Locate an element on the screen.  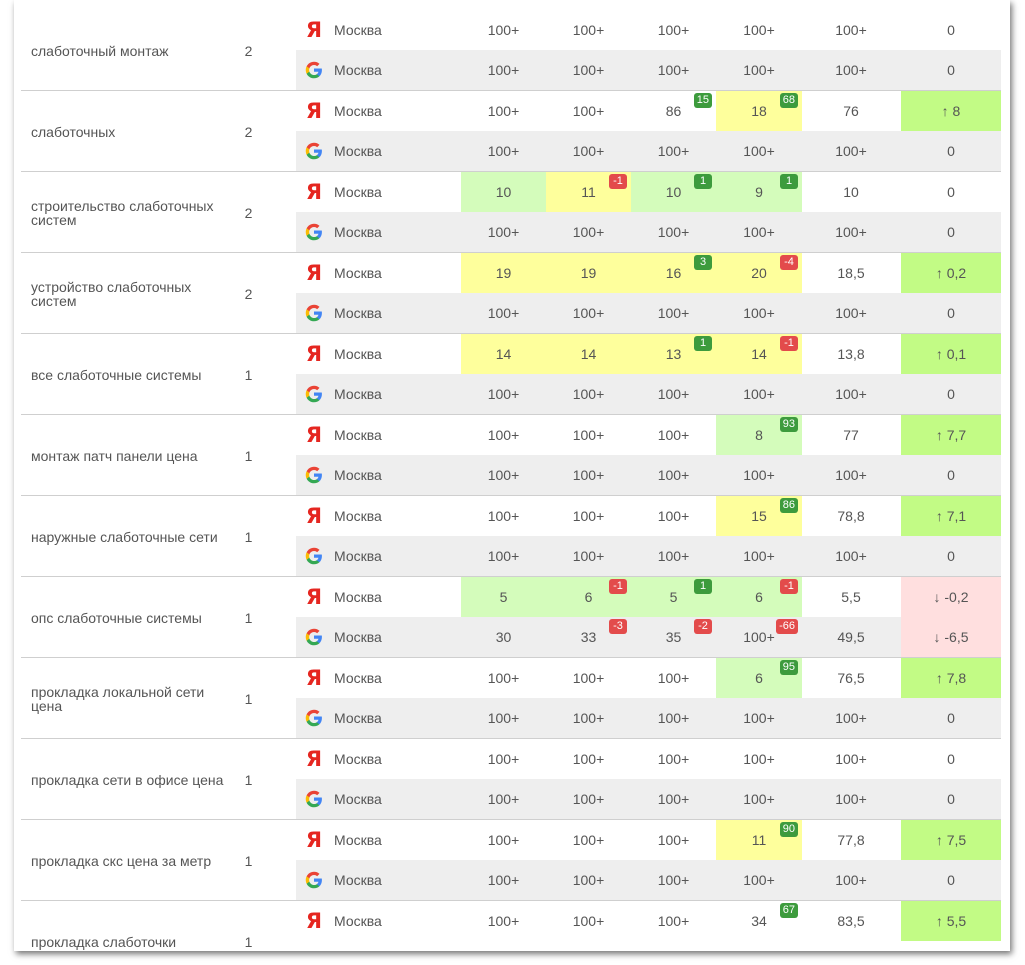
position-value: 6 is located at coordinates (759, 597).